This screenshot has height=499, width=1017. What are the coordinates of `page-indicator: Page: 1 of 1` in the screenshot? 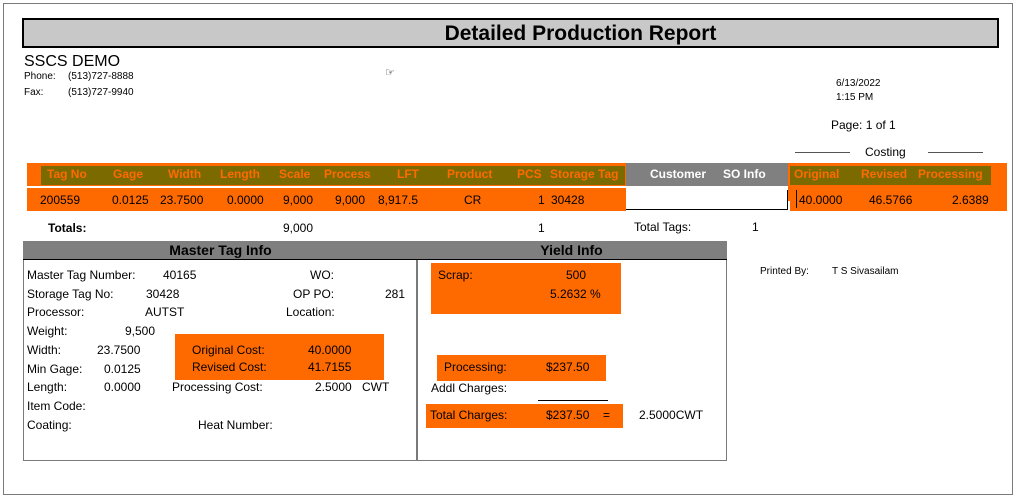 It's located at (863, 125).